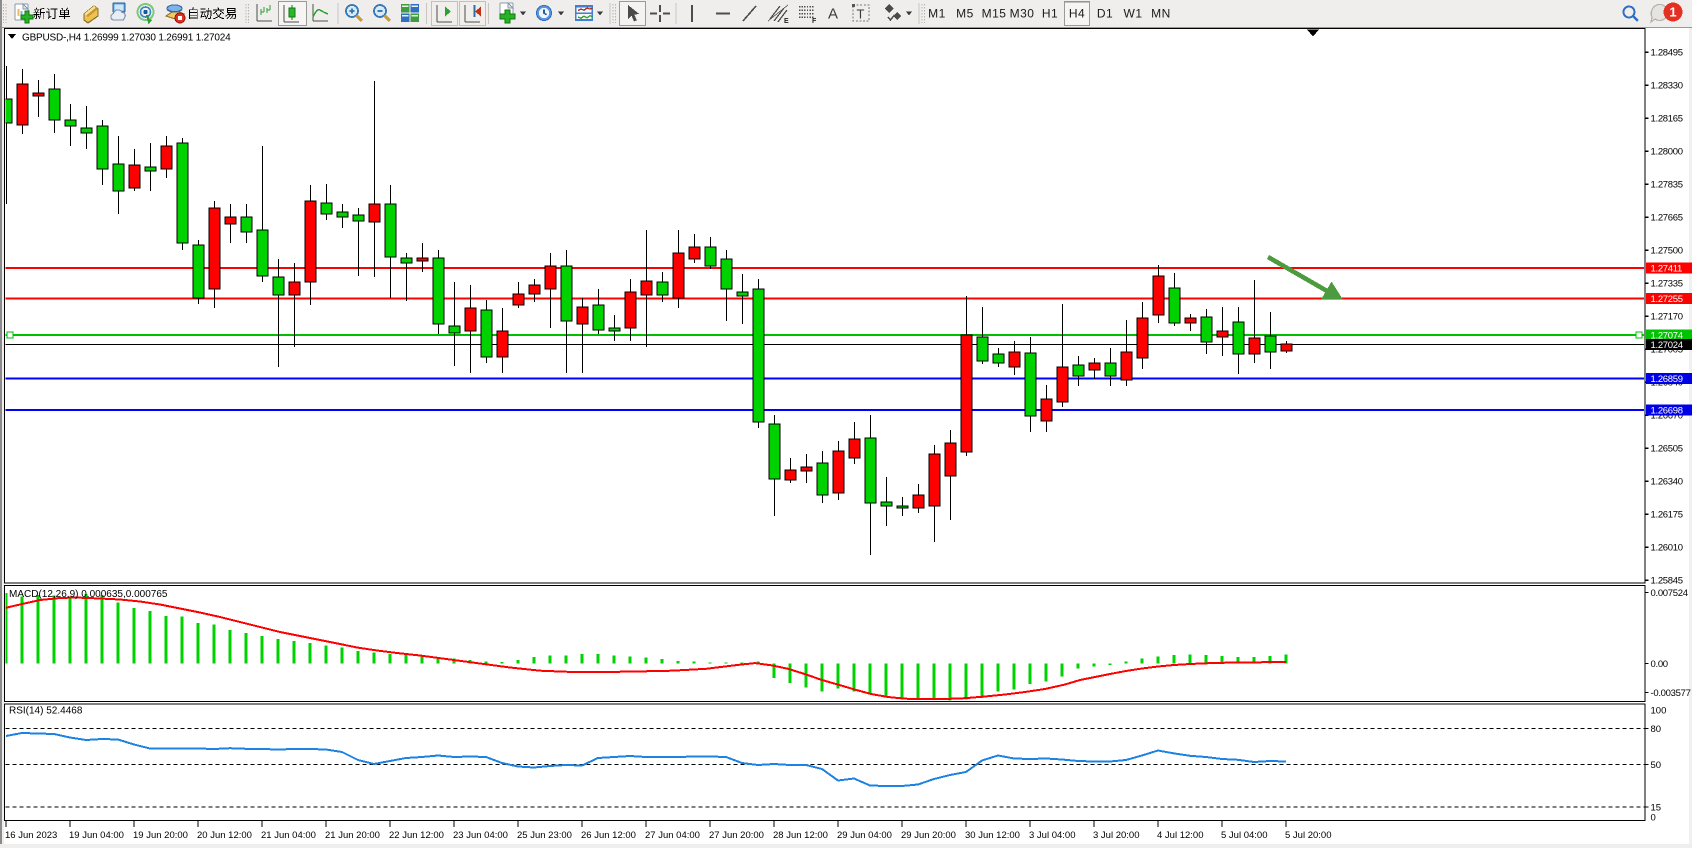 The height and width of the screenshot is (848, 1692). What do you see at coordinates (1105, 14) in the screenshot?
I see `svg-text: D1` at bounding box center [1105, 14].